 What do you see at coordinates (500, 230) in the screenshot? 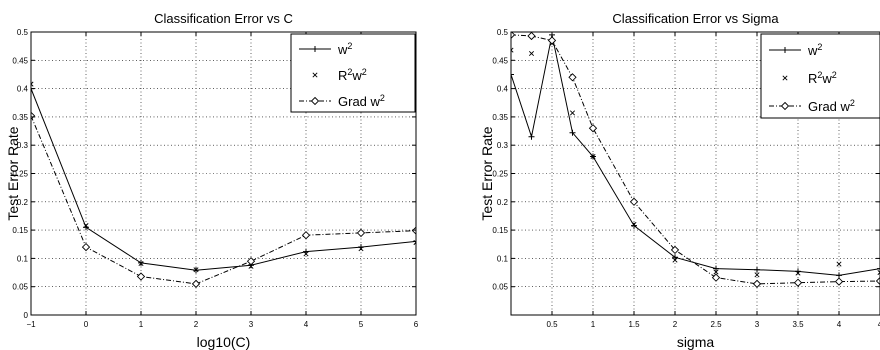
I see `y-tick-label: 0.15` at bounding box center [500, 230].